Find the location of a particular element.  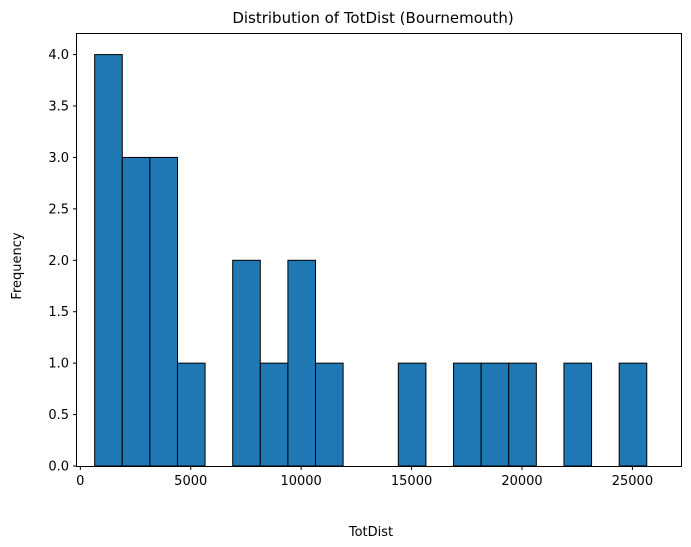

chart-title: Distribution of TotDist (Bournemouth) is located at coordinates (372, 18).